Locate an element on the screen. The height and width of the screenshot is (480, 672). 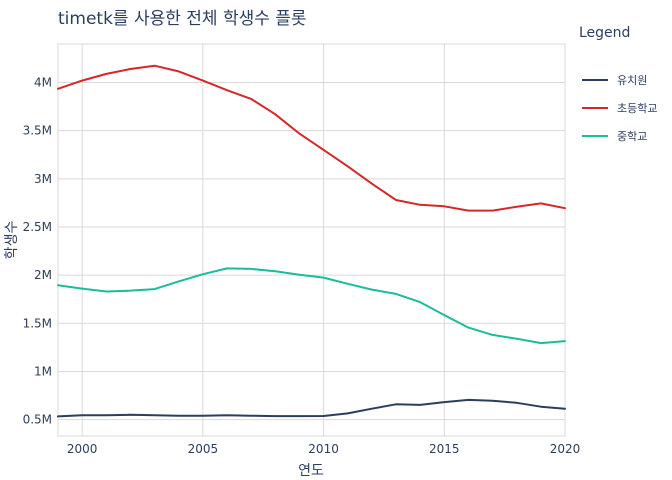
y-tick-label: 1M is located at coordinates (43, 371).